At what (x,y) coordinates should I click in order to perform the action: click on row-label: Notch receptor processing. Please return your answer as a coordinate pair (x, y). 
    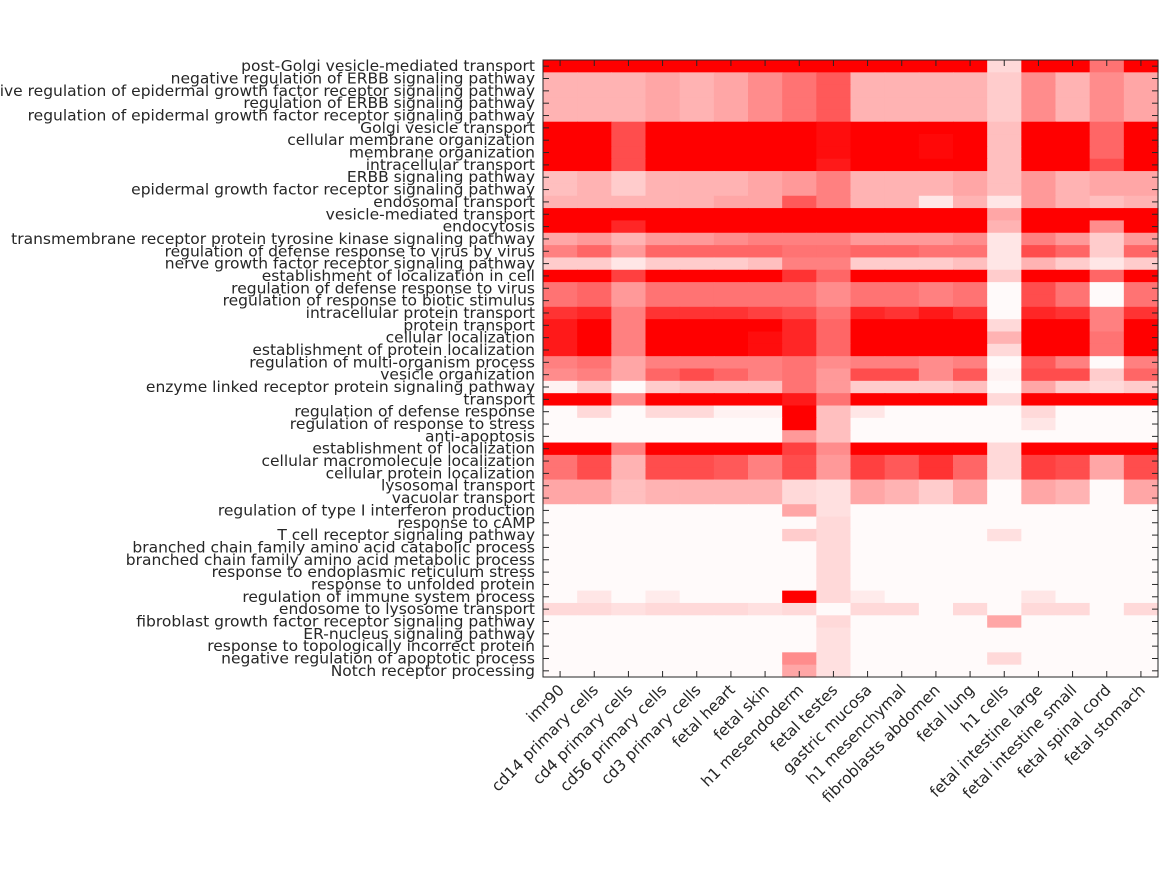
    Looking at the image, I should click on (433, 671).